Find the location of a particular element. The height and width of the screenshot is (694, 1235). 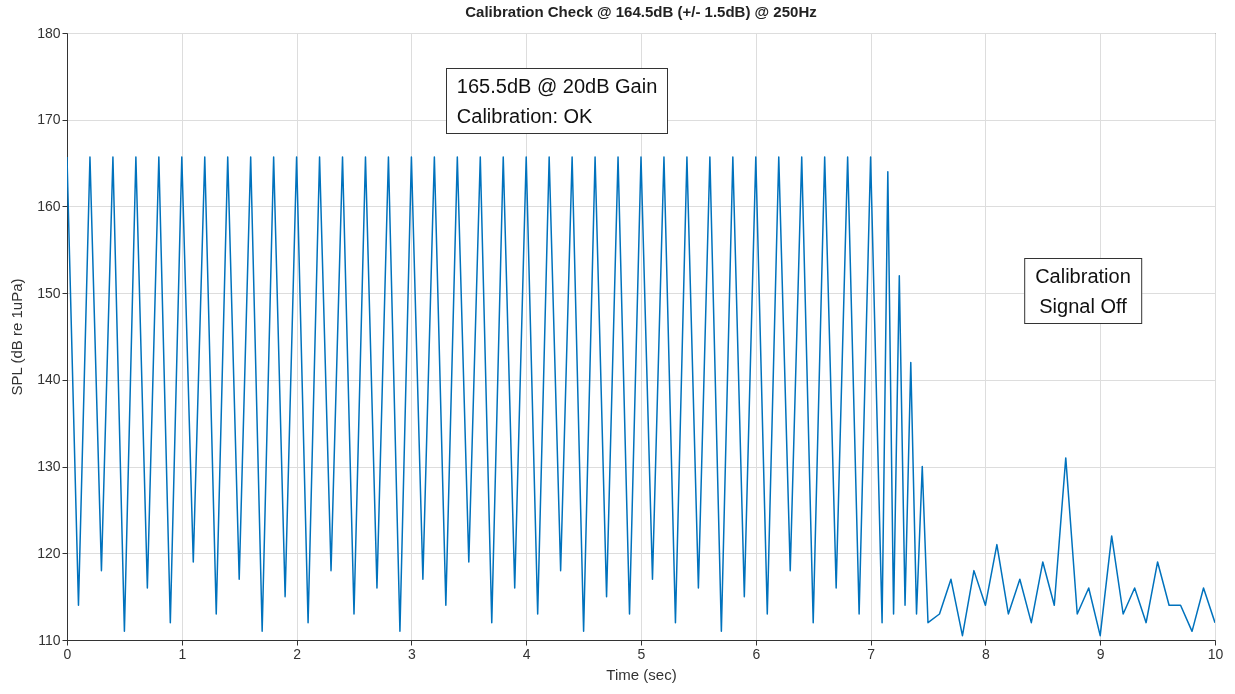

y-axis-title: SPL (dB re 1uPa) is located at coordinates (17, 337).